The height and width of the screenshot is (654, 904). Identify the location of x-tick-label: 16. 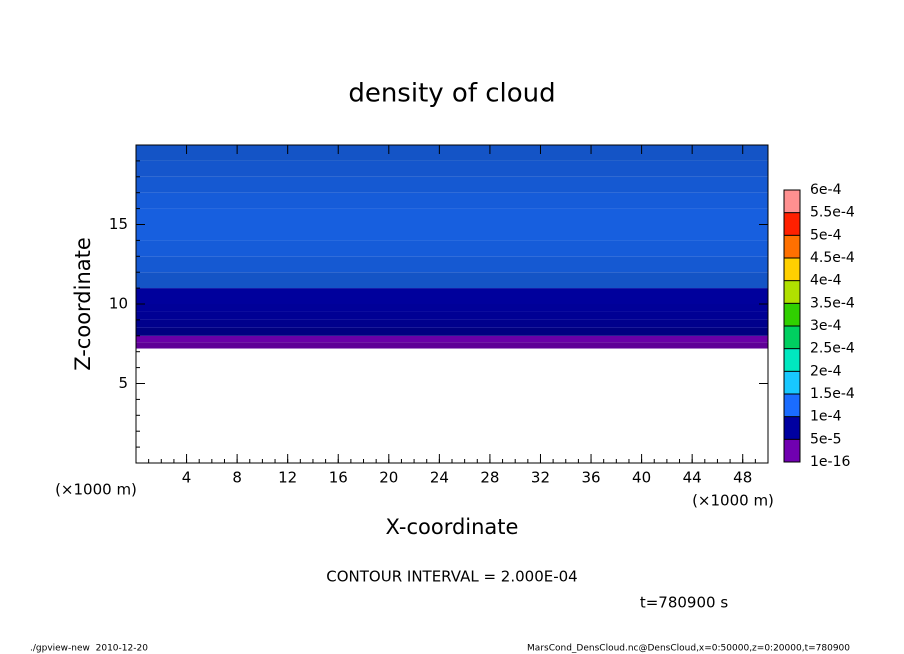
(338, 478).